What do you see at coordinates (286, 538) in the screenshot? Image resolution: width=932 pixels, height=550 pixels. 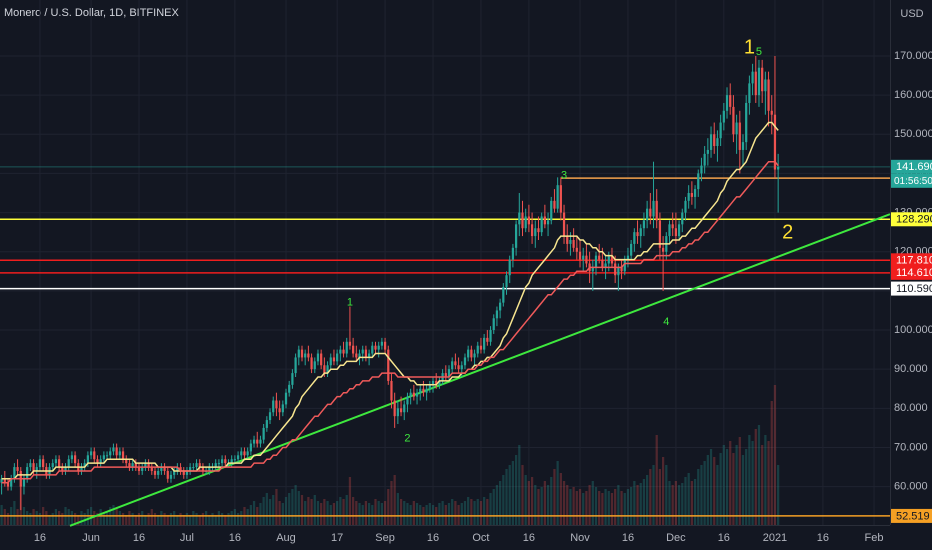 I see `x-tick-label: Aug` at bounding box center [286, 538].